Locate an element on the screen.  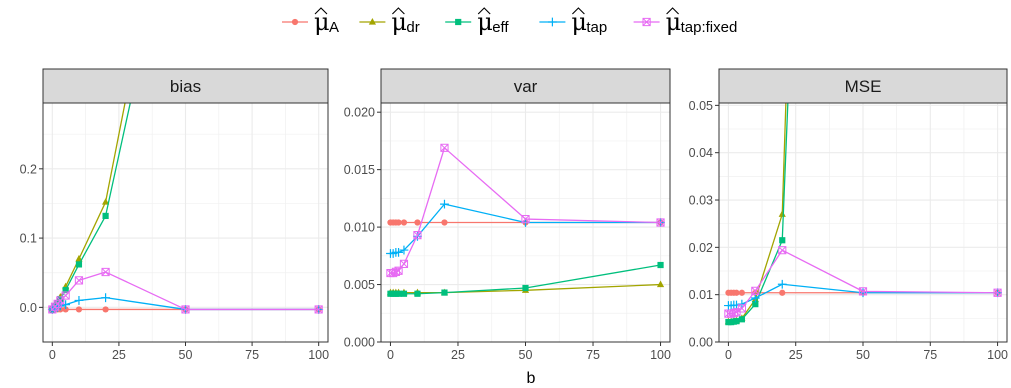
y-tick-label: 0.015 is located at coordinates (359, 170).